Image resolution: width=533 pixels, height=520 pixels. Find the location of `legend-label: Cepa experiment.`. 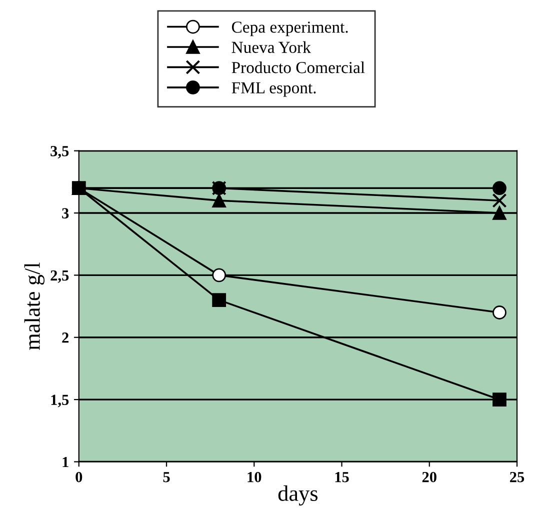

legend-label: Cepa experiment. is located at coordinates (290, 29).